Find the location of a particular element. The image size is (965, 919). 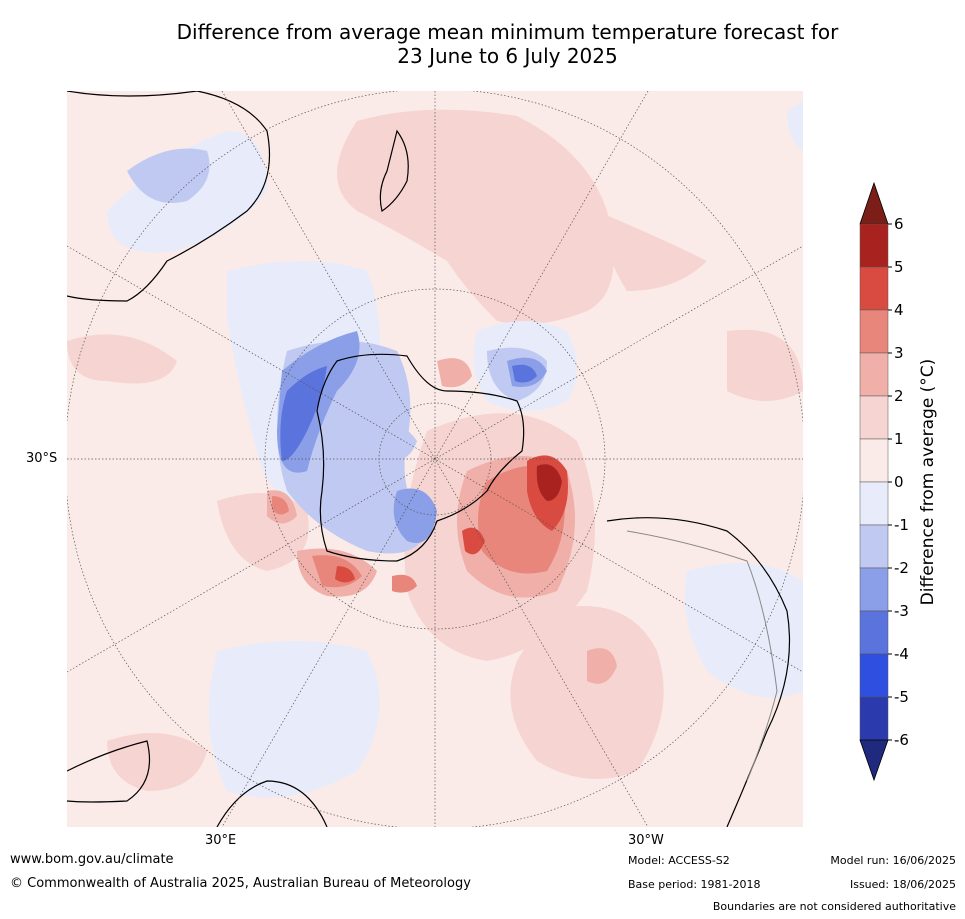

latitude-label-30s: 30°S is located at coordinates (42, 458).